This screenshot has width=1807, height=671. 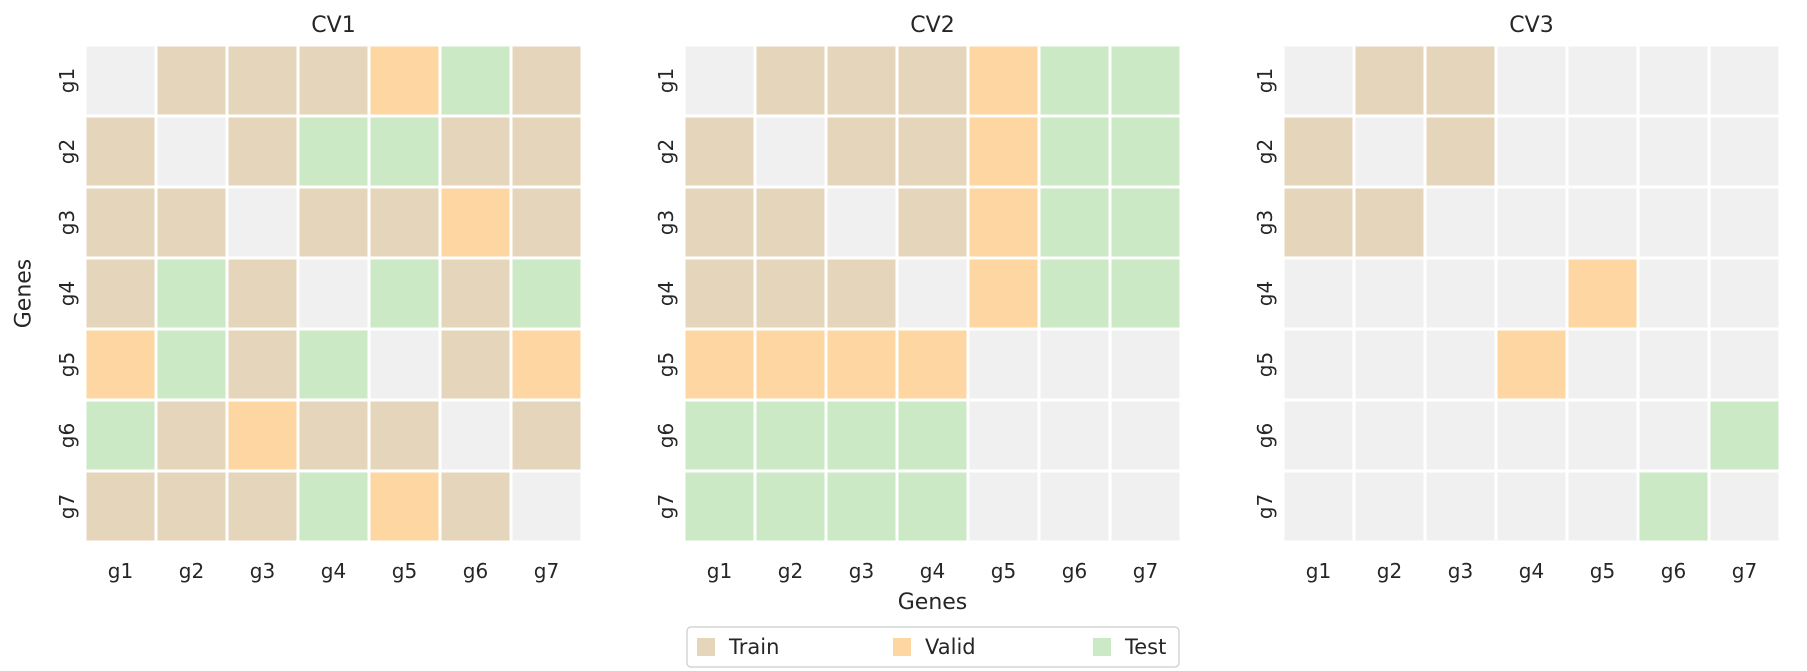 What do you see at coordinates (24, 294) in the screenshot?
I see `y-axis-label: Genes` at bounding box center [24, 294].